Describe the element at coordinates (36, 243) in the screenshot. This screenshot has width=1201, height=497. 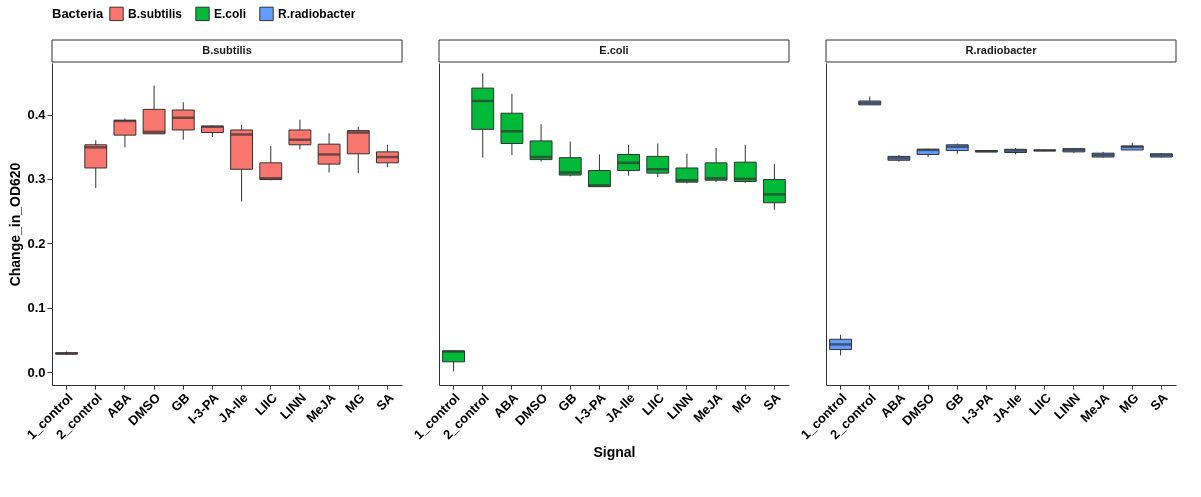
I see `y-tick-label: 0.2` at that location.